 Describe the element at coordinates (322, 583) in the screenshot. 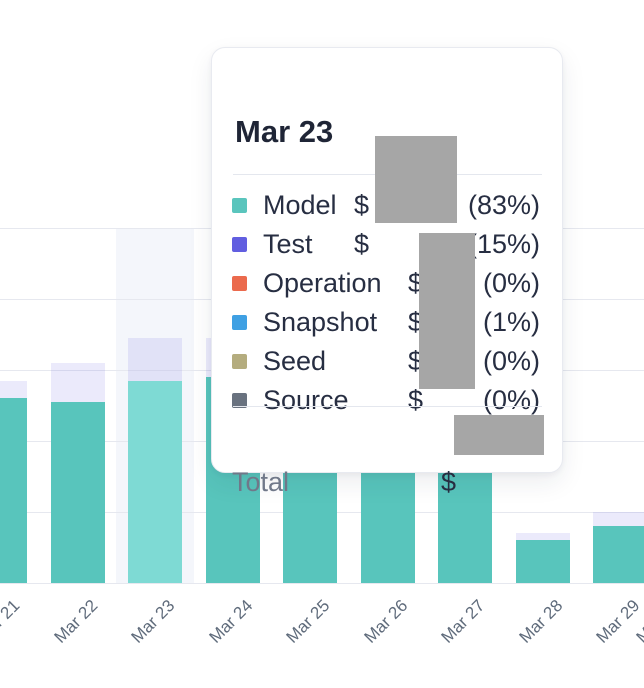

I see `gridline` at that location.